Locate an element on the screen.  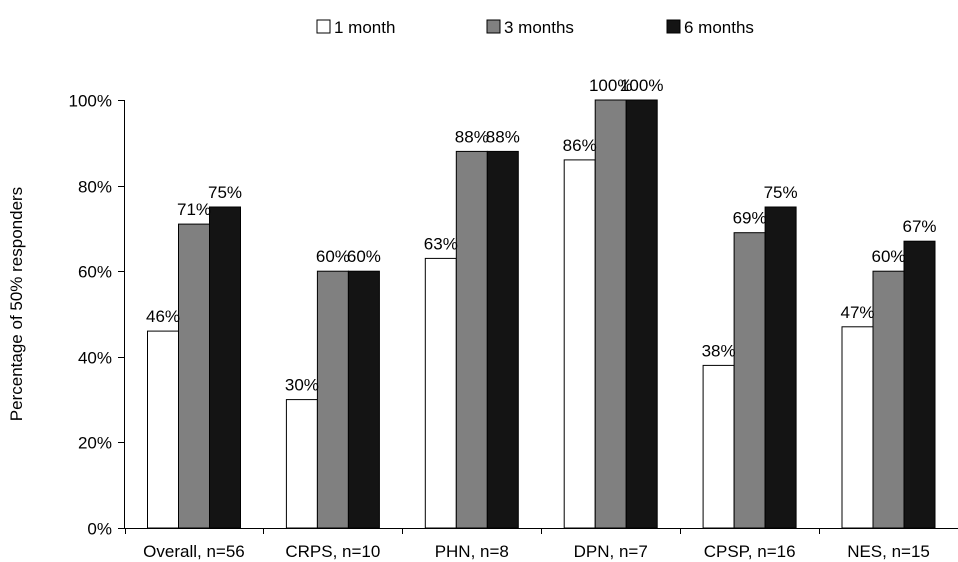
y-tick-label: 20% is located at coordinates (95, 443).